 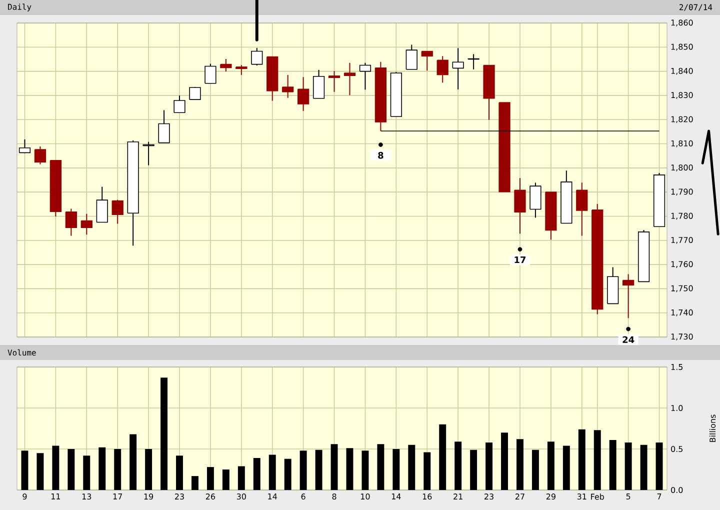 What do you see at coordinates (520, 260) in the screenshot?
I see `annotation: 17` at bounding box center [520, 260].